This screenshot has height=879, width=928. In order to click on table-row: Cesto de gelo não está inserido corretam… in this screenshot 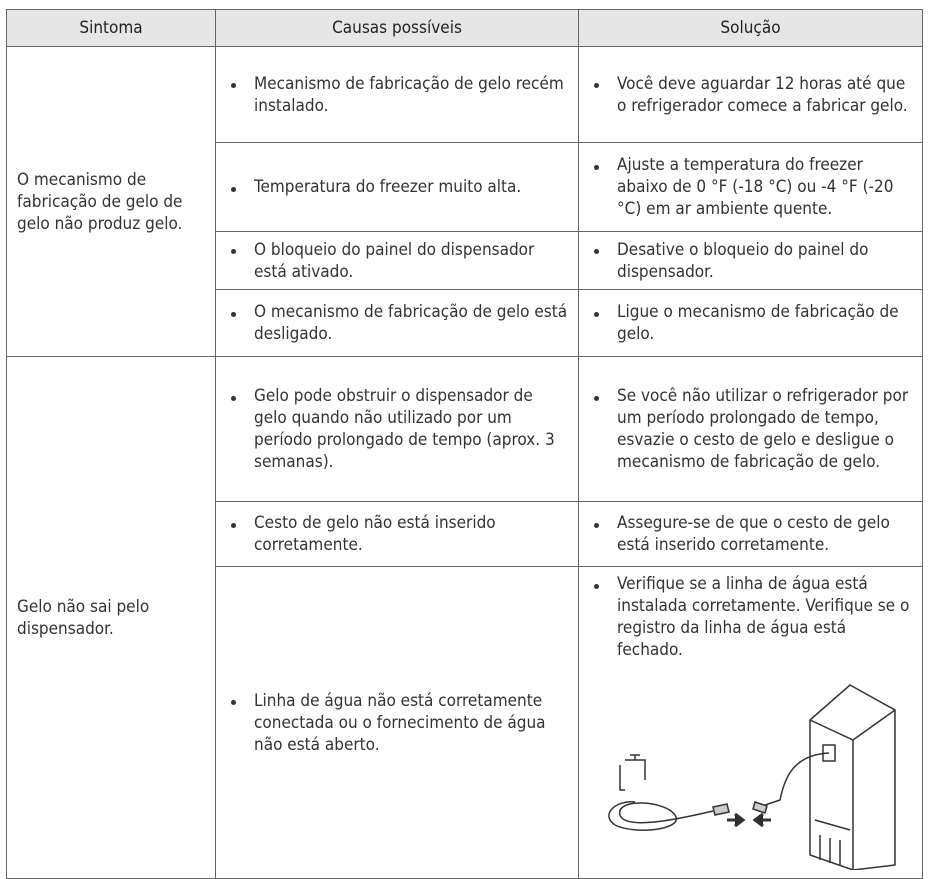, I will do `click(465, 534)`.